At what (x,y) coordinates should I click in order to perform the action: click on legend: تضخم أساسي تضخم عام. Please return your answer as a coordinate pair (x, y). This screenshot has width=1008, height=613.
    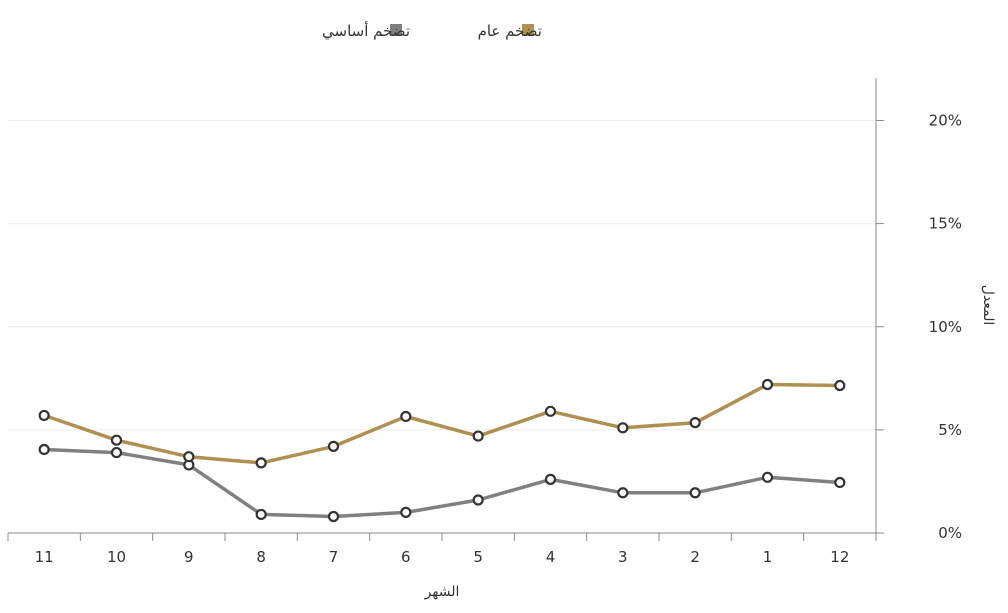
    Looking at the image, I should click on (432, 31).